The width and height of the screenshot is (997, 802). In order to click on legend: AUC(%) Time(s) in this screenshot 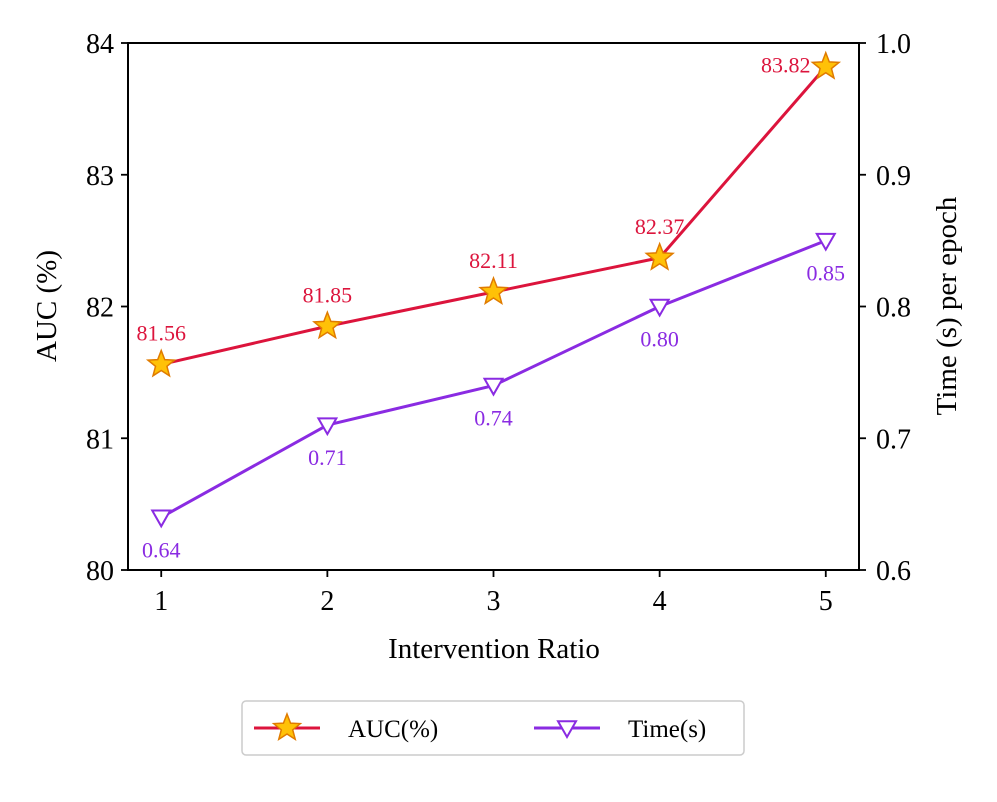, I will do `click(493, 728)`.